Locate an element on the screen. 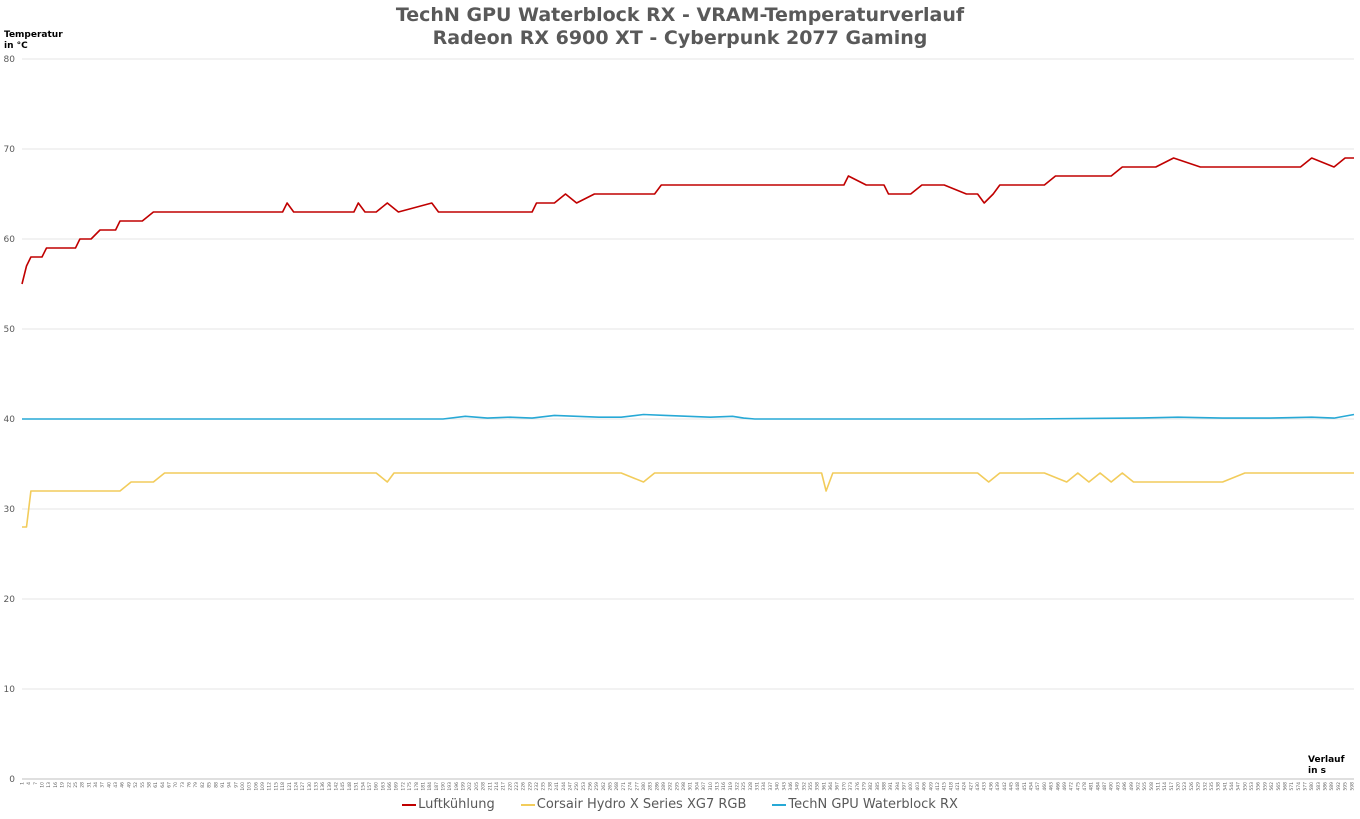  legend-item-luftkuehlung: Luftkühlung is located at coordinates (448, 804).